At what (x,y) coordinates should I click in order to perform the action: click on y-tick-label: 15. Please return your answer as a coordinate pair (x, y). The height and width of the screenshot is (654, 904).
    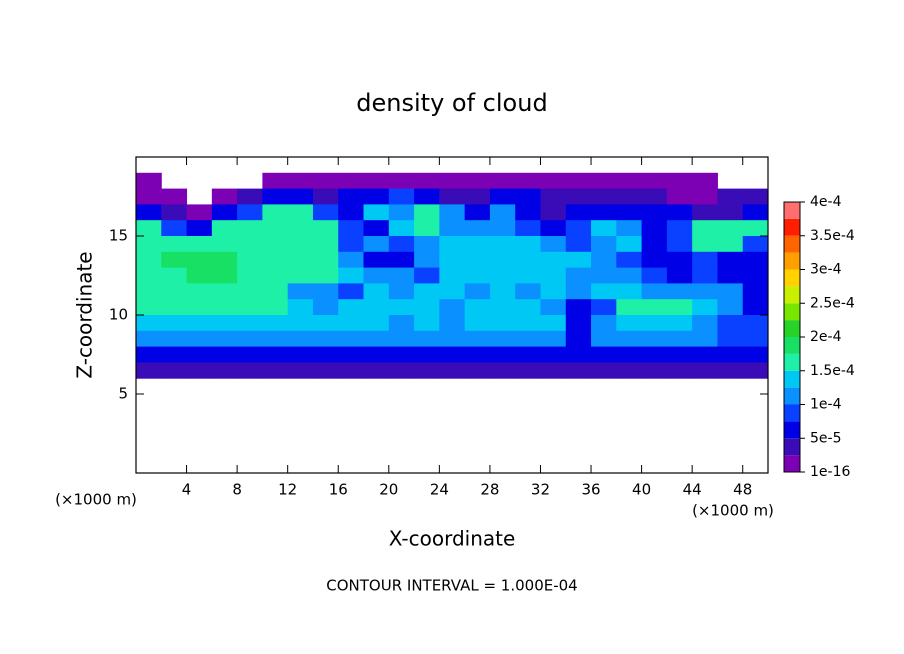
    Looking at the image, I should click on (118, 236).